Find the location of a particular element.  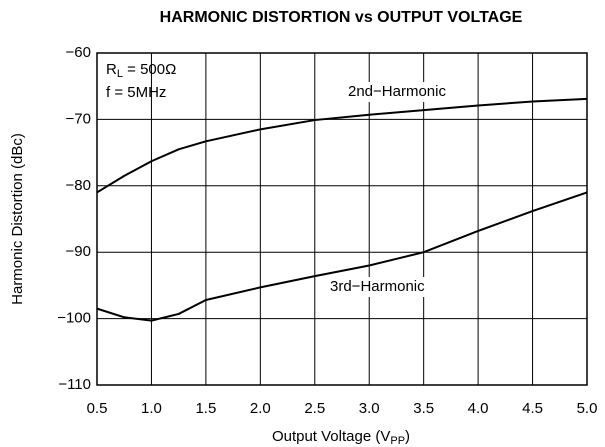

x-axis-label-main: Output Voltage (V is located at coordinates (331, 436).